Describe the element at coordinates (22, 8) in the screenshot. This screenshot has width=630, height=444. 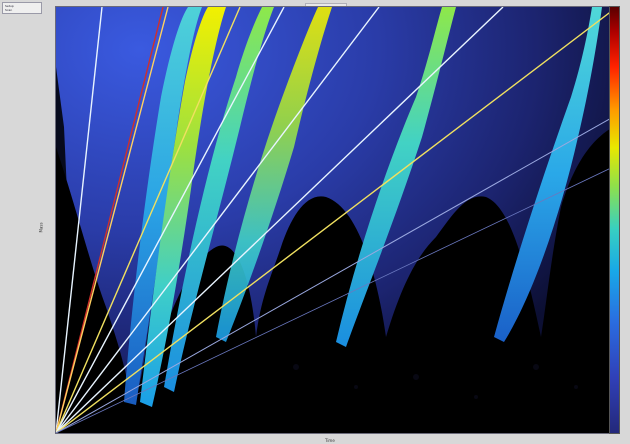
I see `menu-button: Setup Scan` at that location.